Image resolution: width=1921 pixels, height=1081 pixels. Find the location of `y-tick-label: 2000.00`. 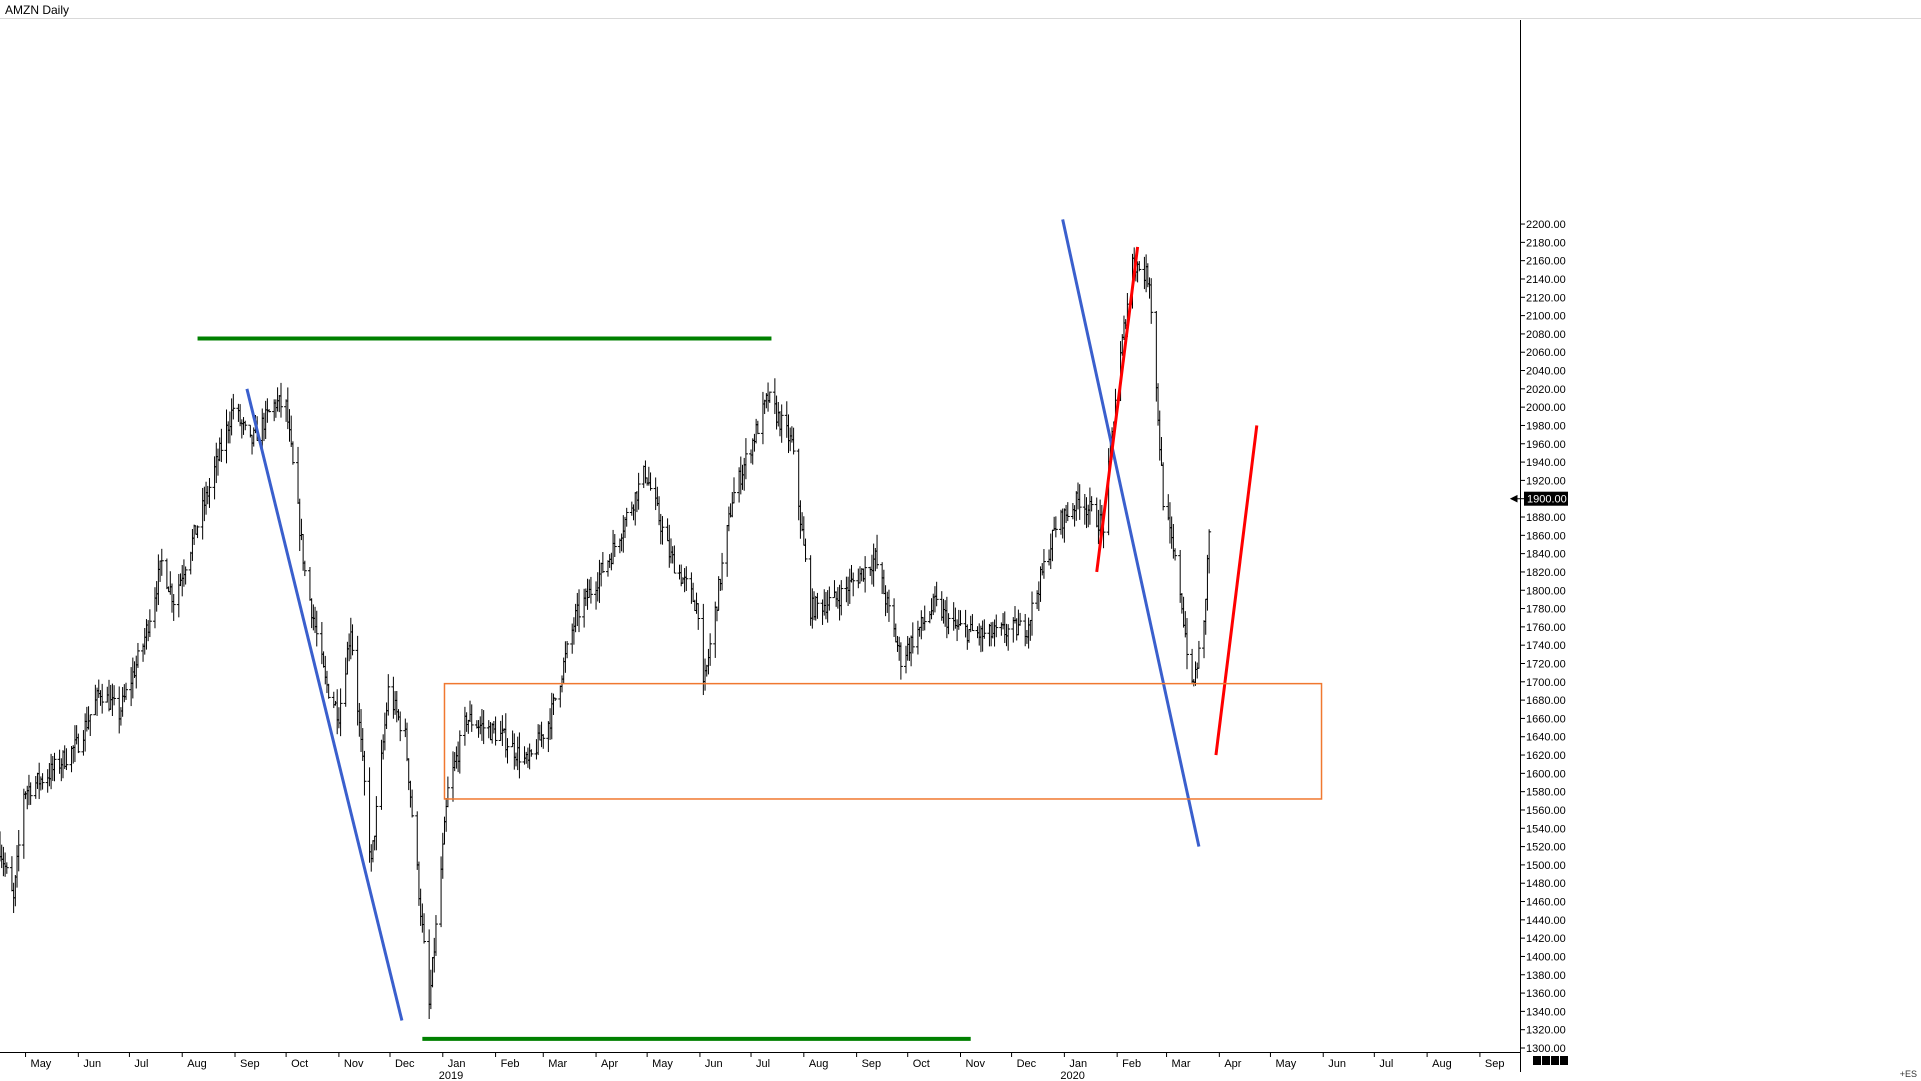

y-tick-label: 2000.00 is located at coordinates (1546, 408).